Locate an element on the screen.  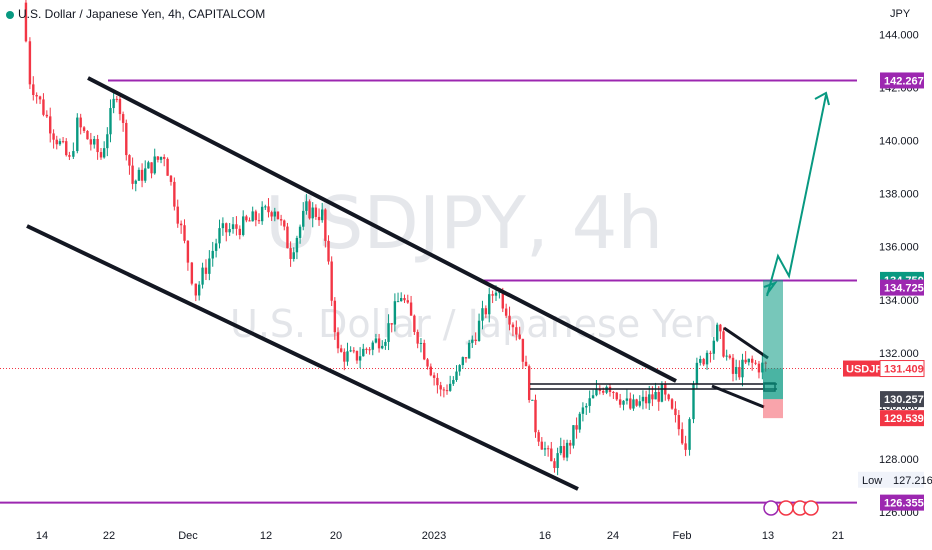
projection-arrow is located at coordinates (796, 195).